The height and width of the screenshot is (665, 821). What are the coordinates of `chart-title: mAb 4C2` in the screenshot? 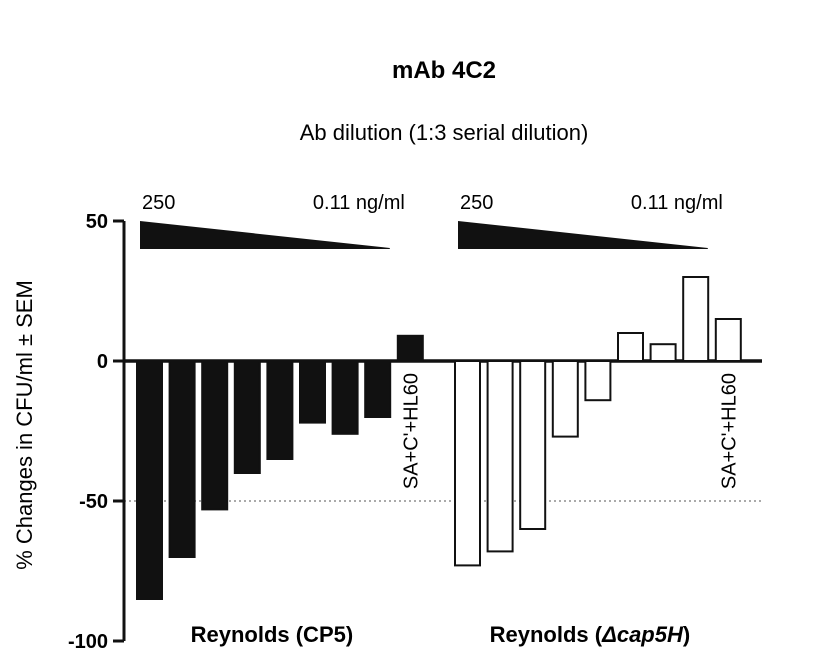 It's located at (444, 70).